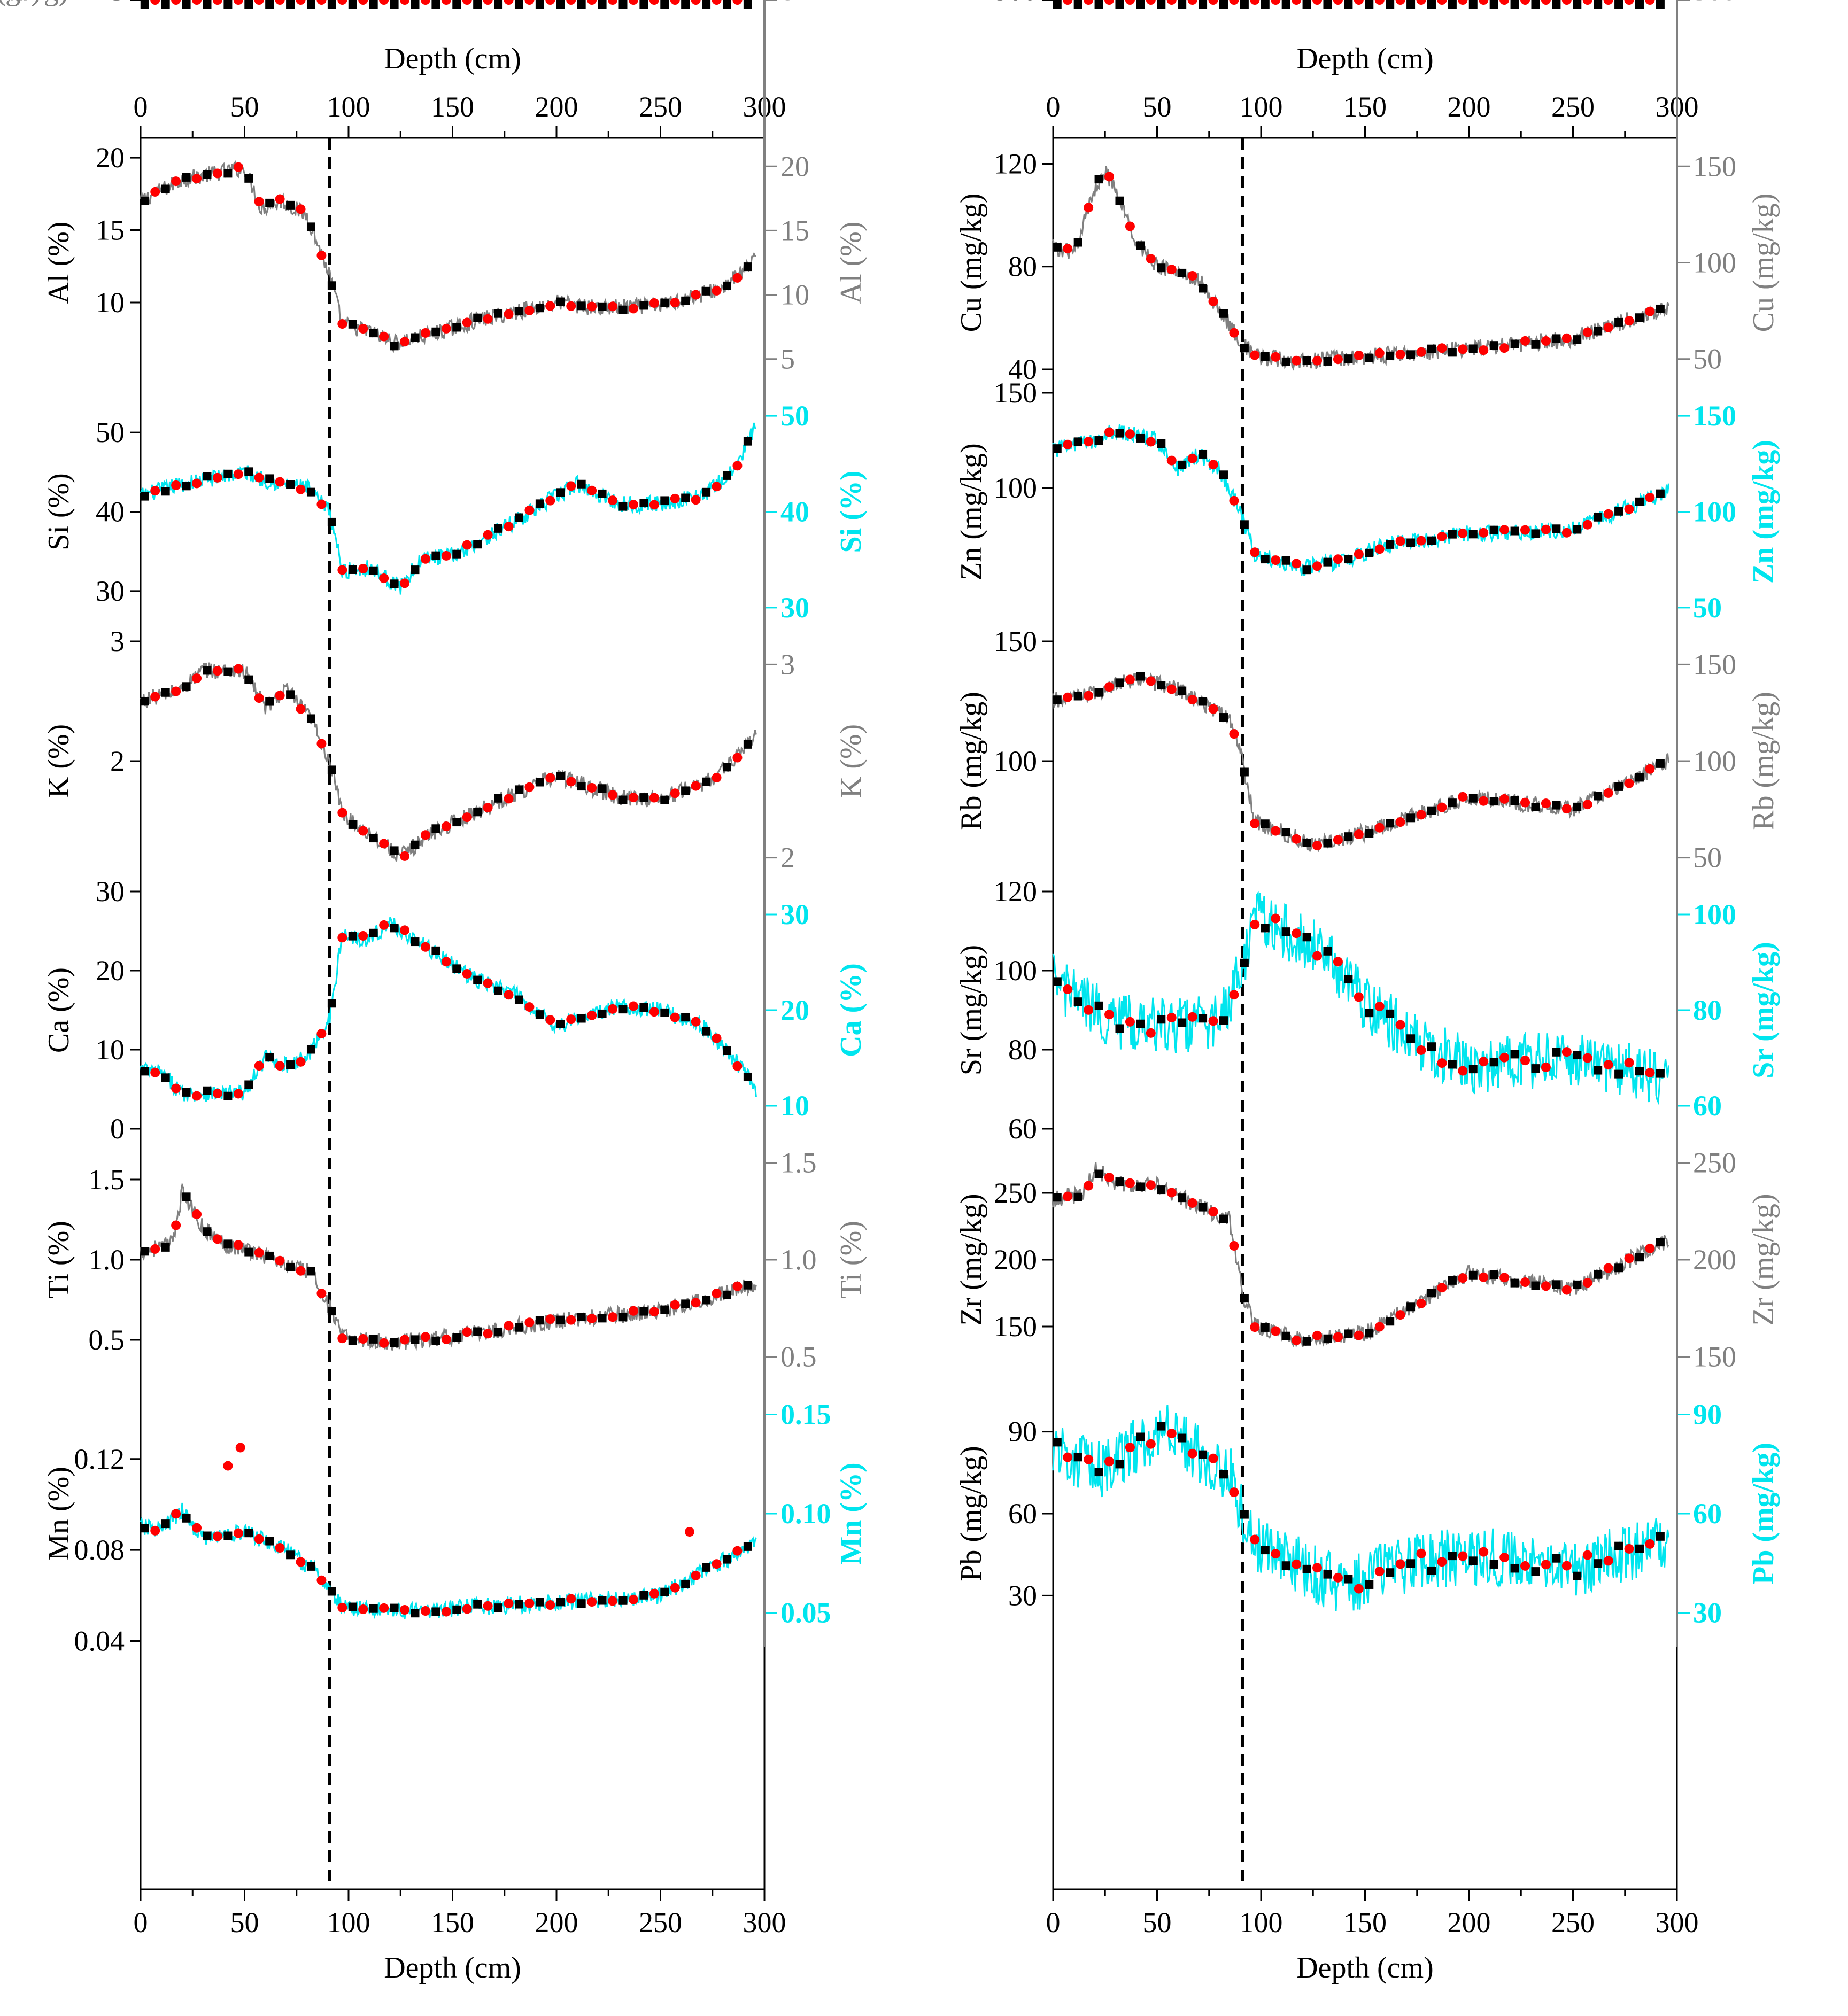 The image size is (1848, 2016). Describe the element at coordinates (110, 158) in the screenshot. I see `left-y-tick-label: 20` at that location.